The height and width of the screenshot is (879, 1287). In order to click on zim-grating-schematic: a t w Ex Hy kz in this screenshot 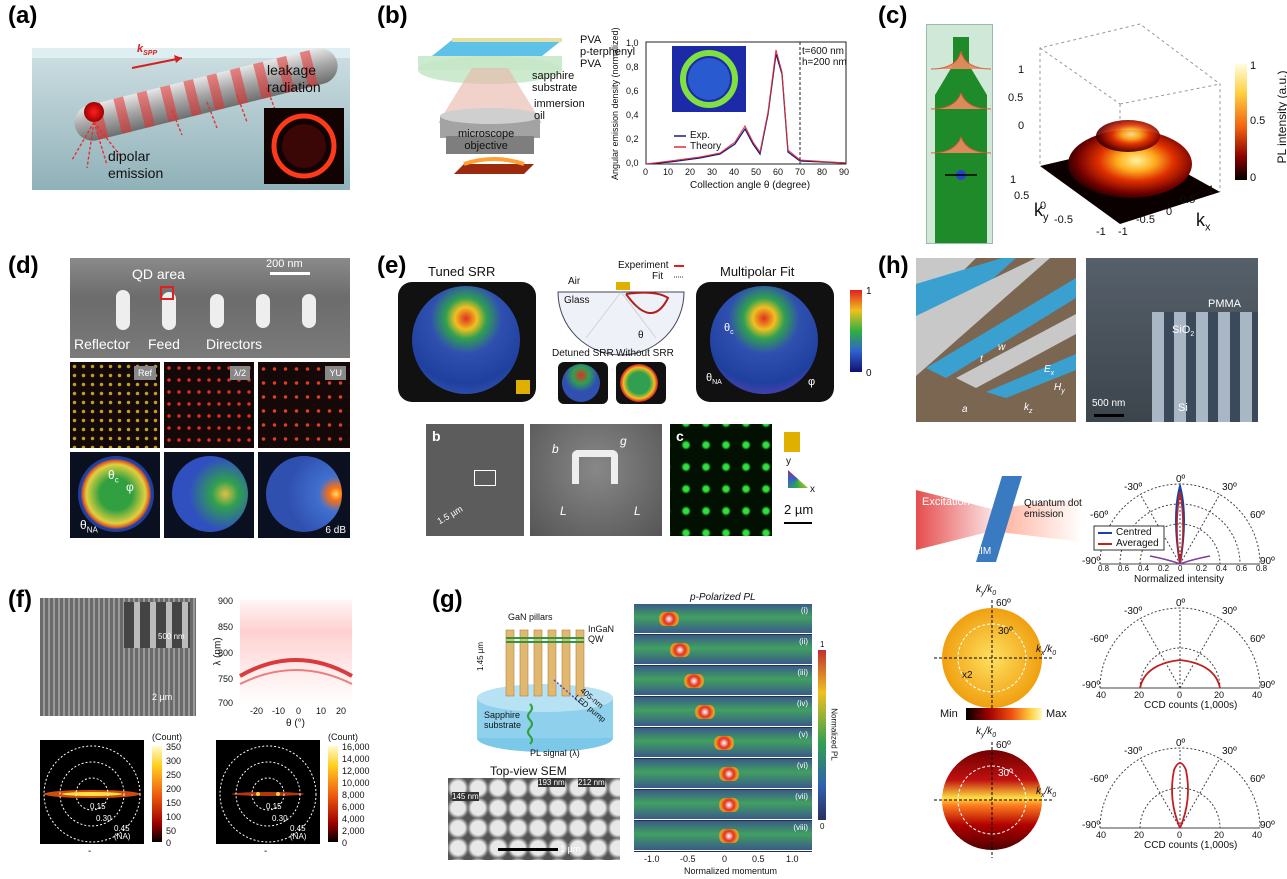, I will do `click(996, 340)`.